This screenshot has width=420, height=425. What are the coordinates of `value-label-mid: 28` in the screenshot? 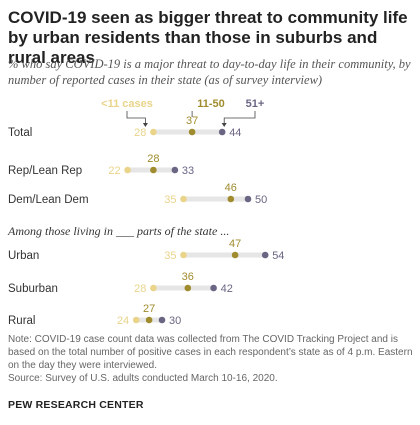 It's located at (153, 159).